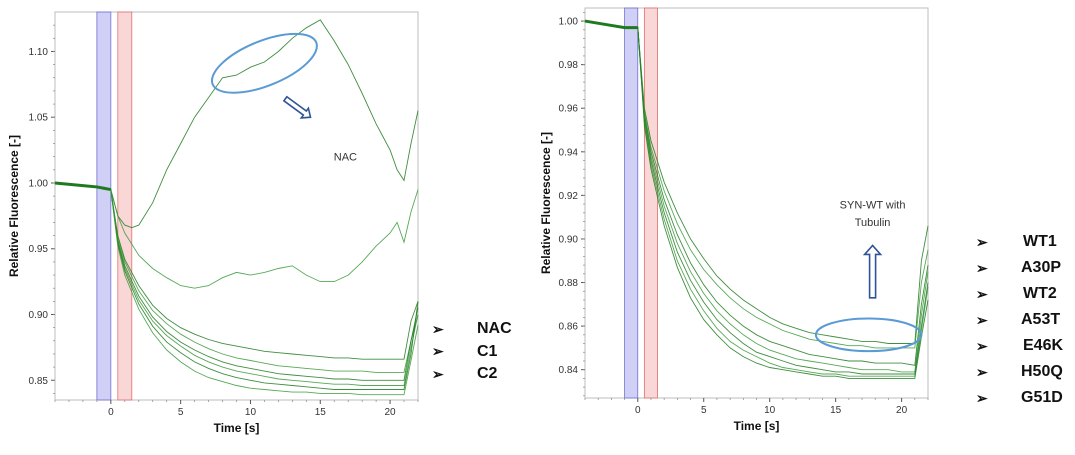 The height and width of the screenshot is (455, 1075). Describe the element at coordinates (487, 351) in the screenshot. I see `legend-label: C1` at that location.